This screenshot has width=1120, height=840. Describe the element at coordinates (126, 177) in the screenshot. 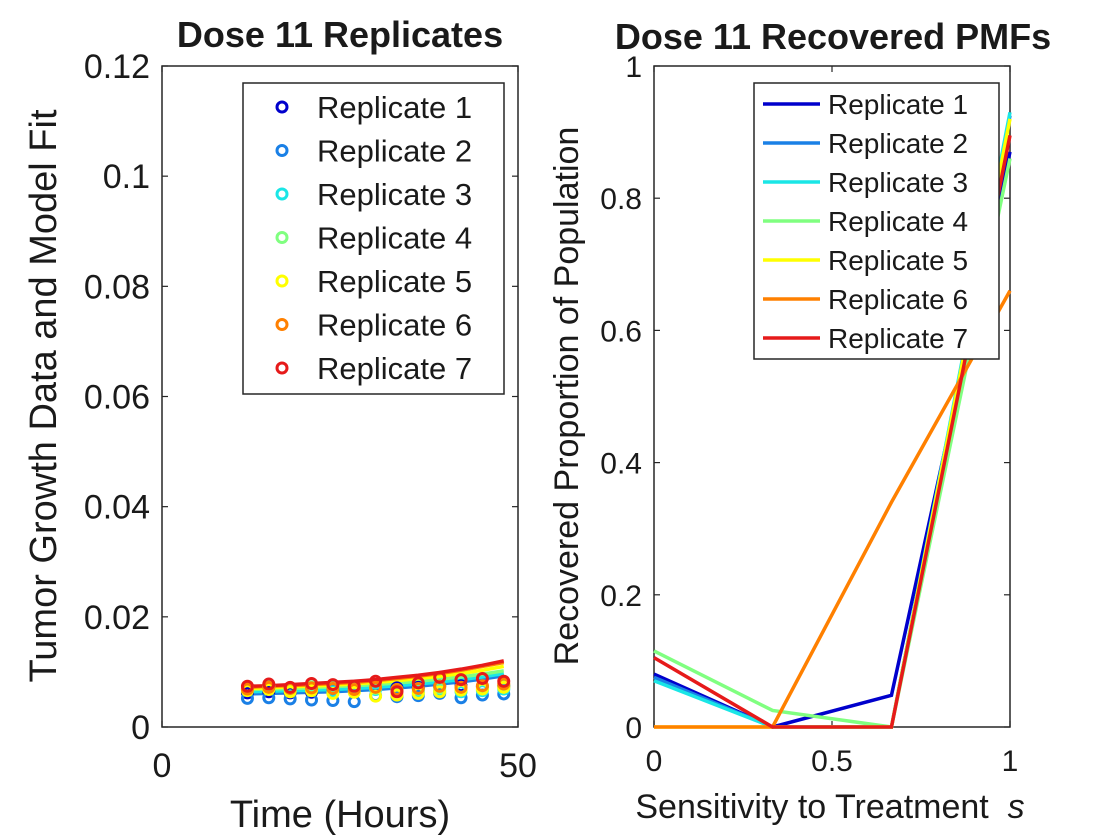

I see `y-tick-label: 0.1` at that location.